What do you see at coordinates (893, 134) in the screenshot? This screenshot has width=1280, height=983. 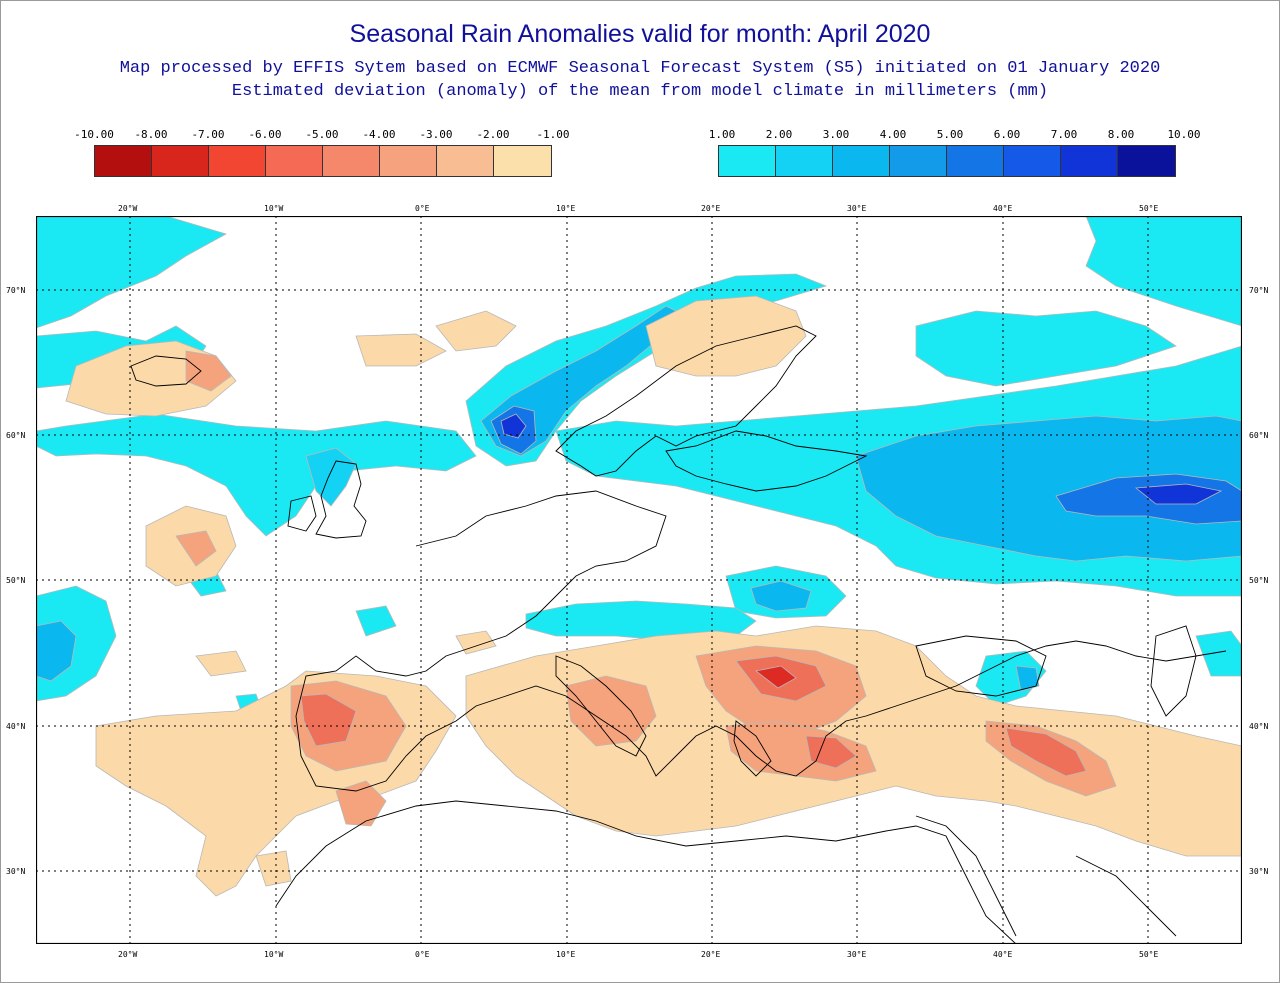 I see `legend-tick-pos: 4.00` at bounding box center [893, 134].